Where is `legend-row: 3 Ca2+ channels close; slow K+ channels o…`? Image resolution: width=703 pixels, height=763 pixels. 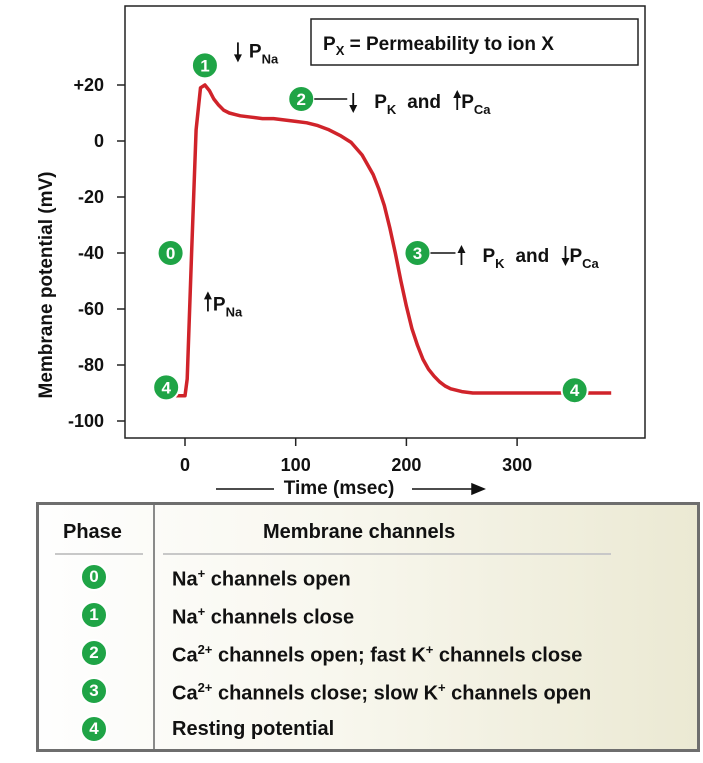 legend-row: 3 Ca2+ channels close; slow K+ channels o… is located at coordinates (359, 691).